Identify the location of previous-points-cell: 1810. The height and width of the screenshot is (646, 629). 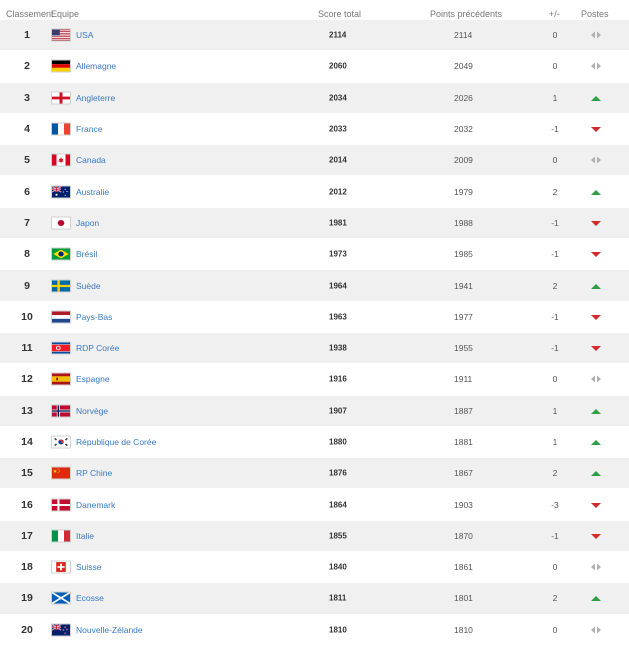
(463, 629).